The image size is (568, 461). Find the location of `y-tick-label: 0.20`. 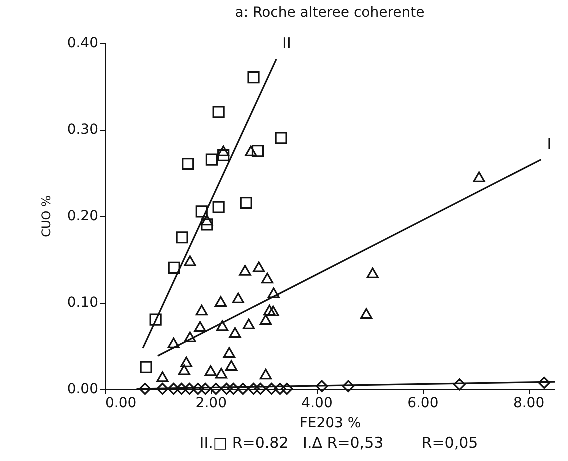

y-tick-label: 0.20 is located at coordinates (82, 216).